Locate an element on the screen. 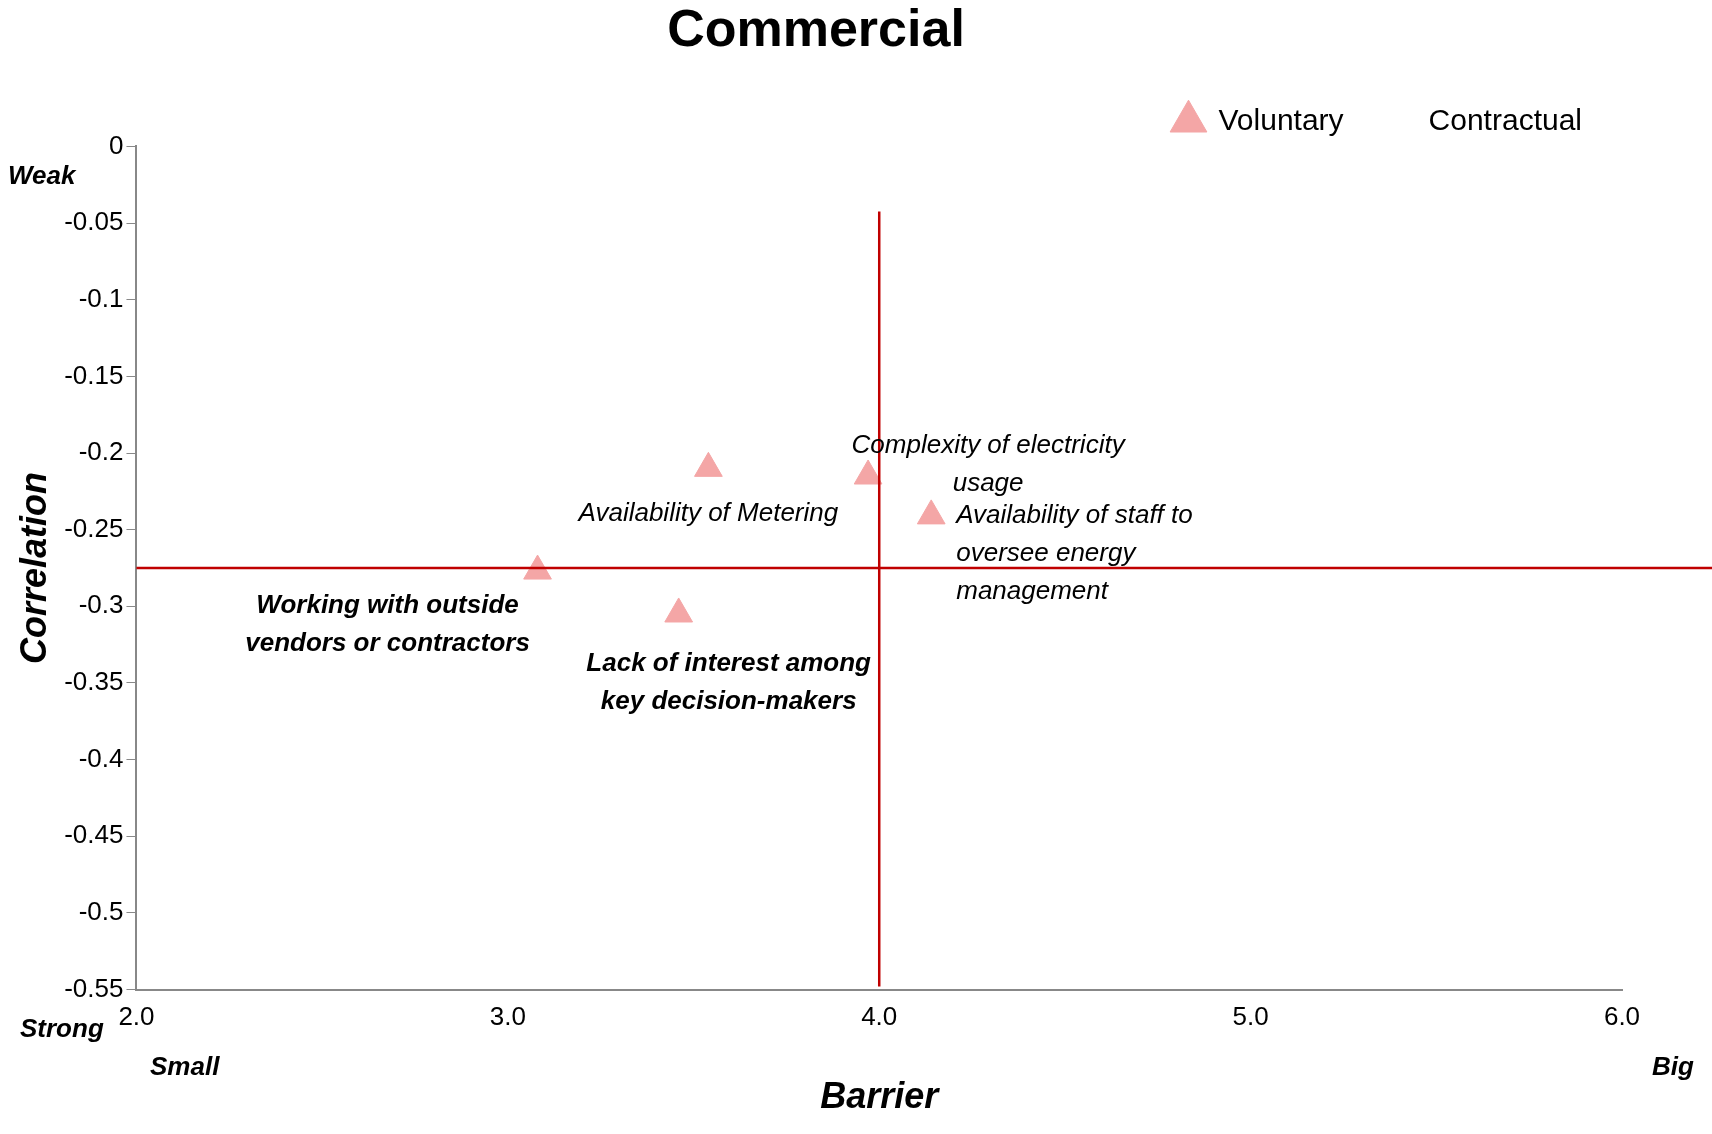 The width and height of the screenshot is (1712, 1134). text: Contractual is located at coordinates (1505, 119).